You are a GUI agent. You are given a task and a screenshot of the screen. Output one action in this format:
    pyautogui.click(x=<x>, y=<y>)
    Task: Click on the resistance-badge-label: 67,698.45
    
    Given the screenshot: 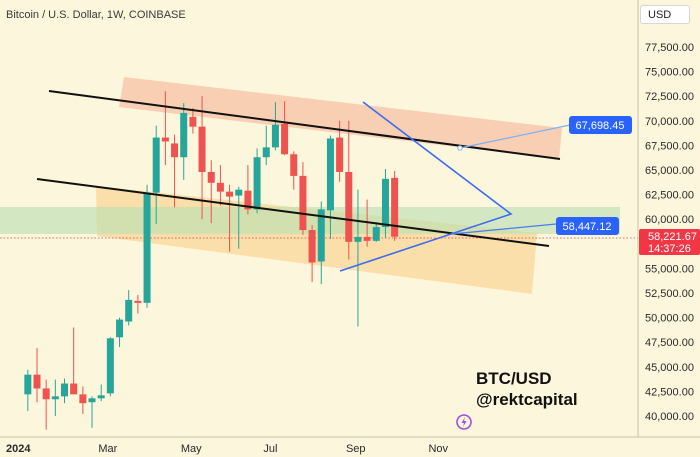 What is the action you would take?
    pyautogui.click(x=600, y=126)
    